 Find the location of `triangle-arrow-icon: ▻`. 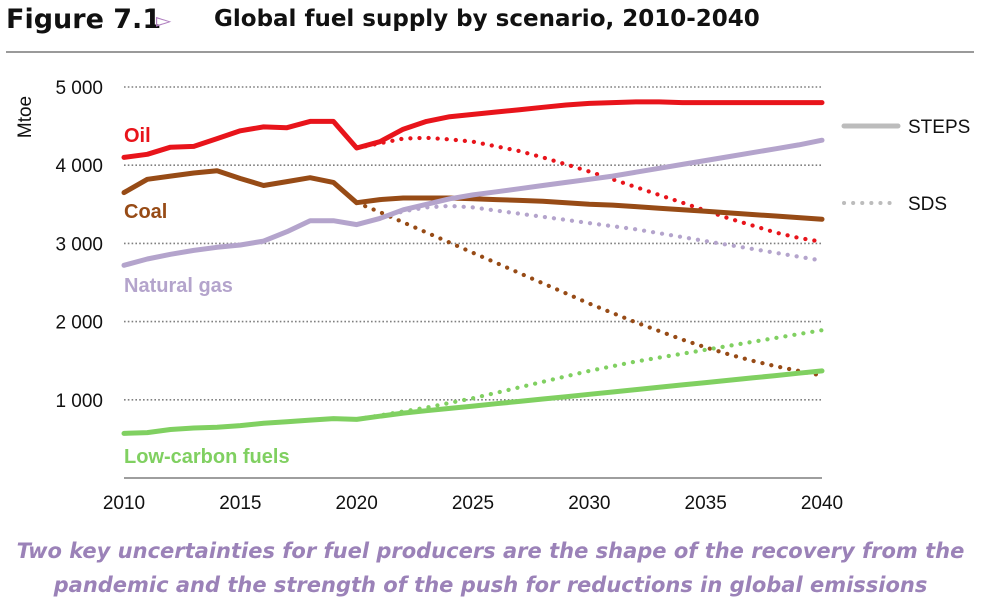

triangle-arrow-icon: ▻ is located at coordinates (164, 21).